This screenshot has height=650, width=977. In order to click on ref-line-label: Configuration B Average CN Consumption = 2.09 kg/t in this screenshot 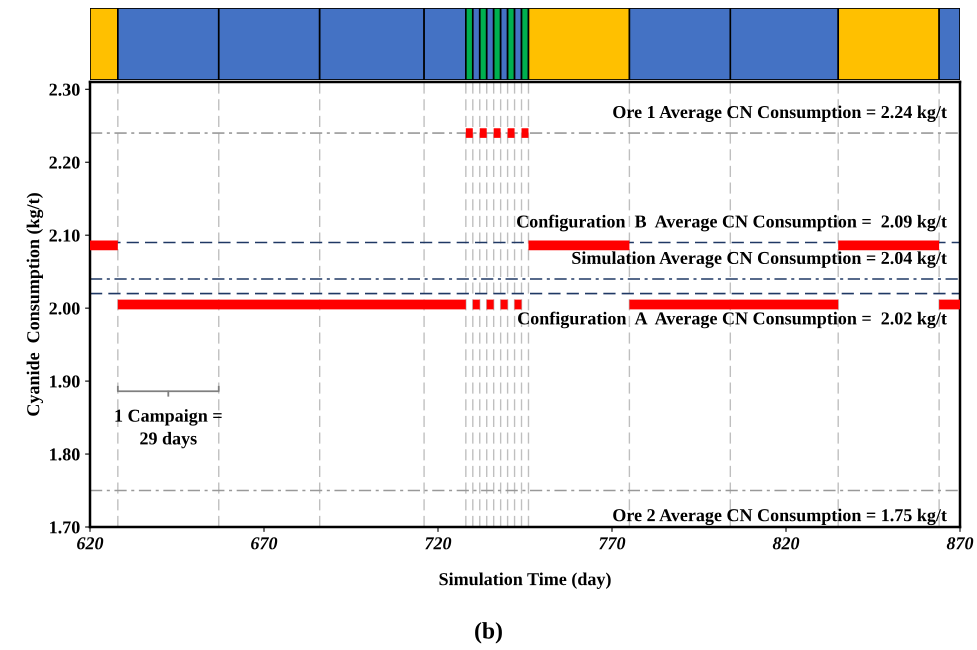, I will do `click(732, 223)`.